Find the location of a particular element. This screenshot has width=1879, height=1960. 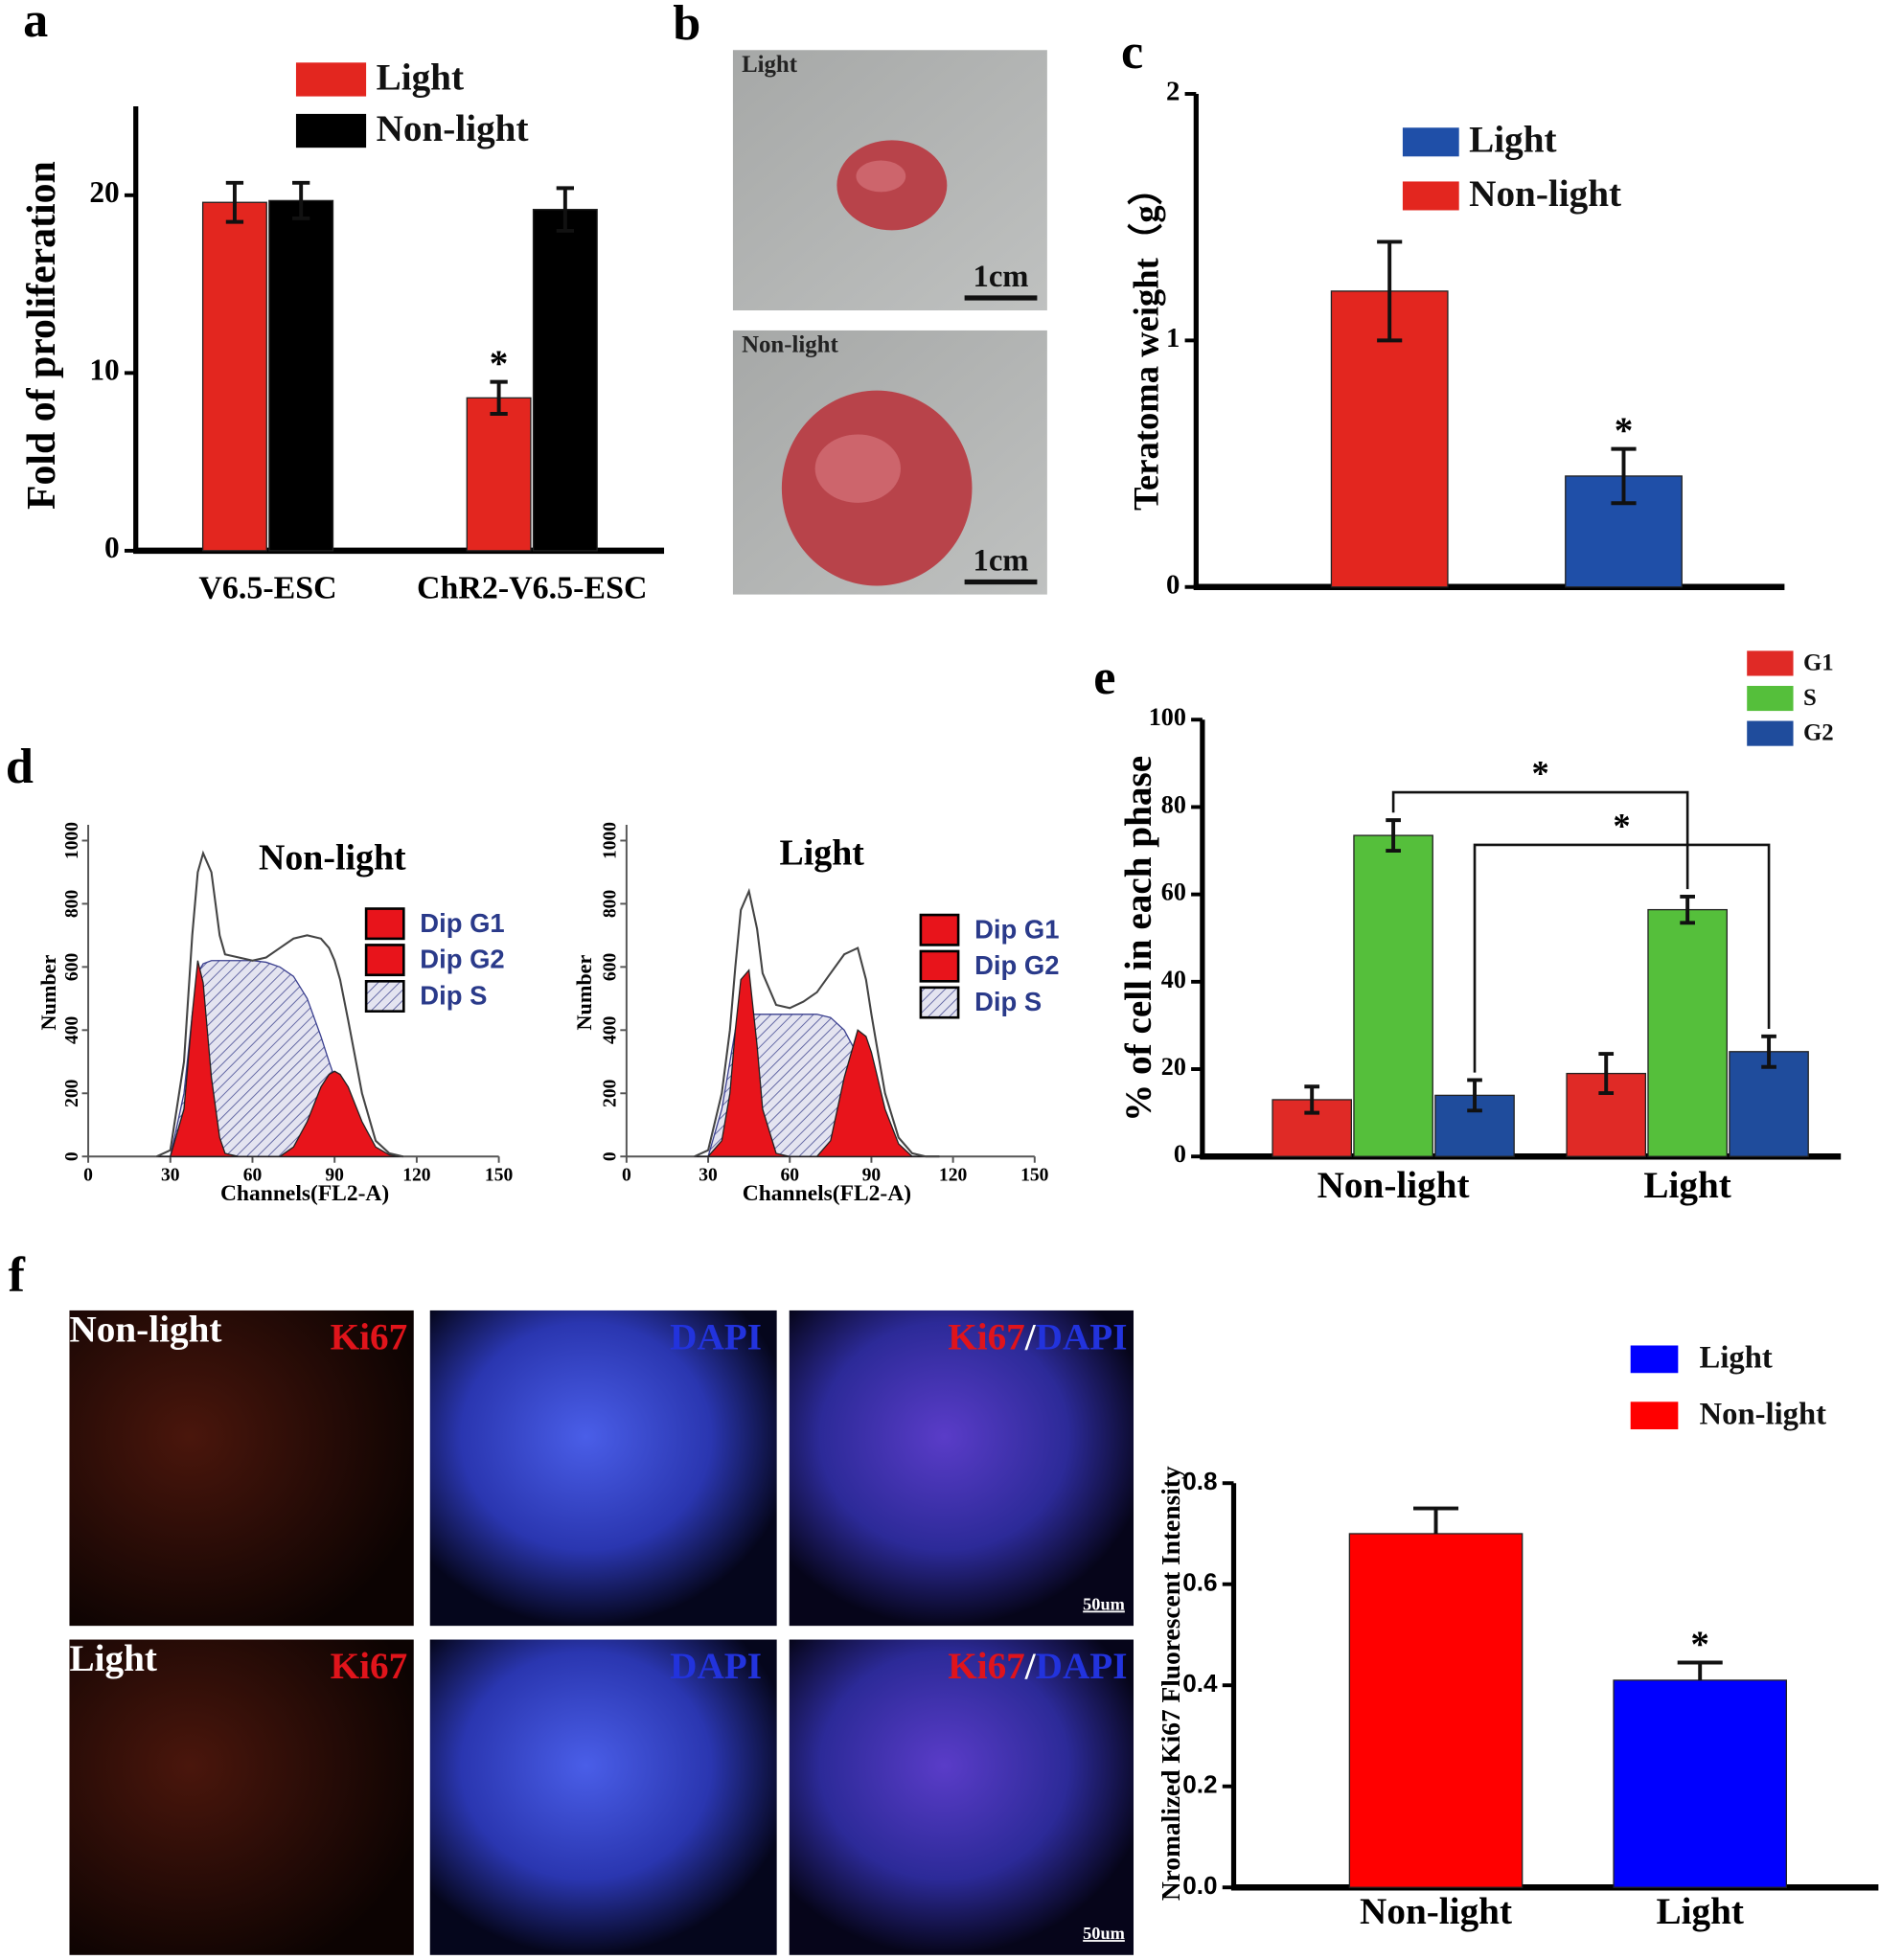

envelope-line is located at coordinates (817, 1022).